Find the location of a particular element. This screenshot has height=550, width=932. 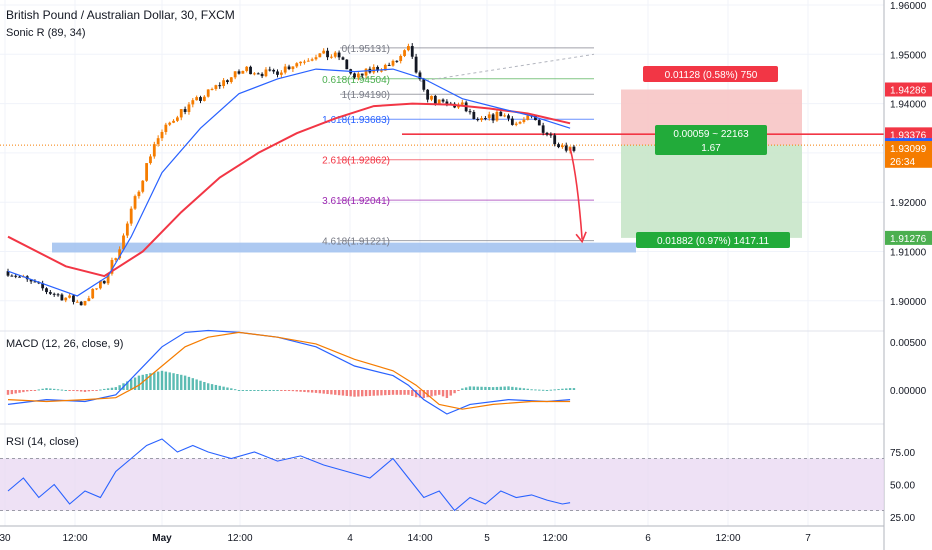

time-tick: 7 is located at coordinates (808, 538).